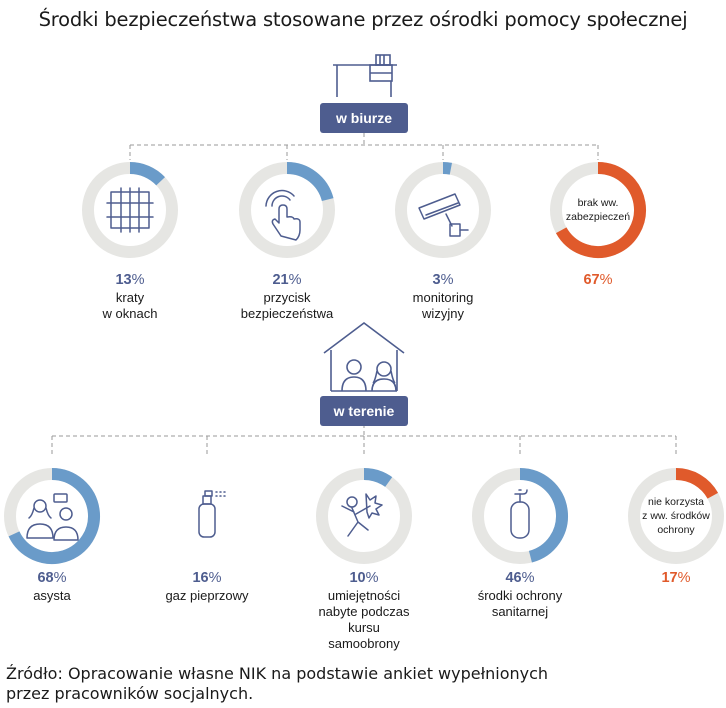 Image resolution: width=726 pixels, height=708 pixels. I want to click on field-percent-unit-1: %, so click(215, 578).